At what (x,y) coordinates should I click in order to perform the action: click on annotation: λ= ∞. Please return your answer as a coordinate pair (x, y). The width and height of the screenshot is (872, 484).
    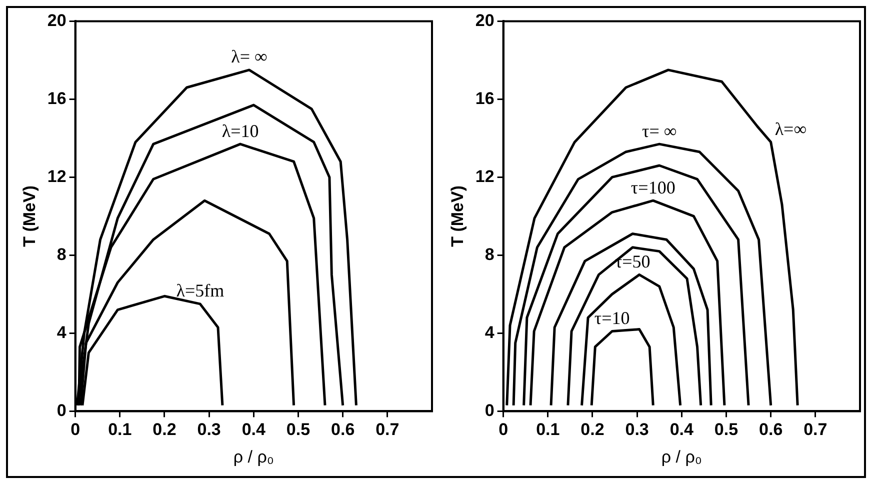
    Looking at the image, I should click on (249, 56).